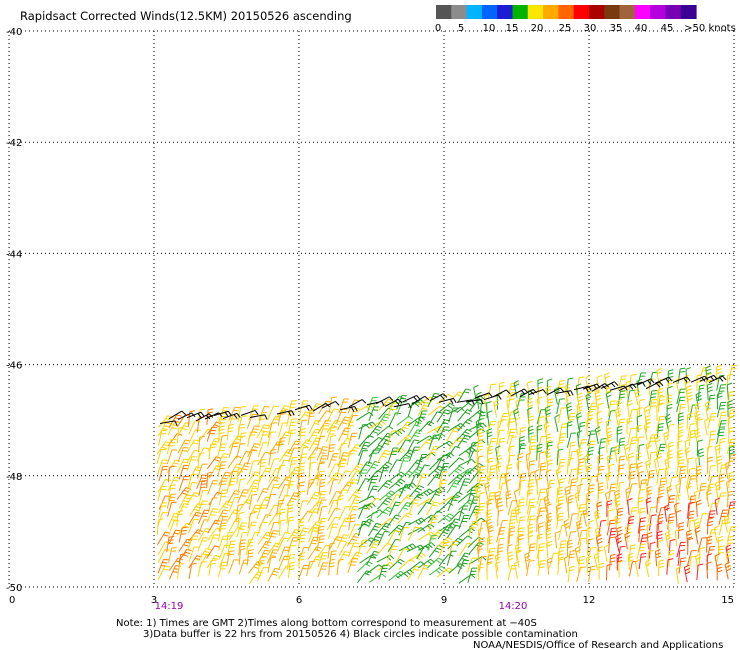 The width and height of the screenshot is (740, 650). I want to click on x-tick-label: 12, so click(589, 600).